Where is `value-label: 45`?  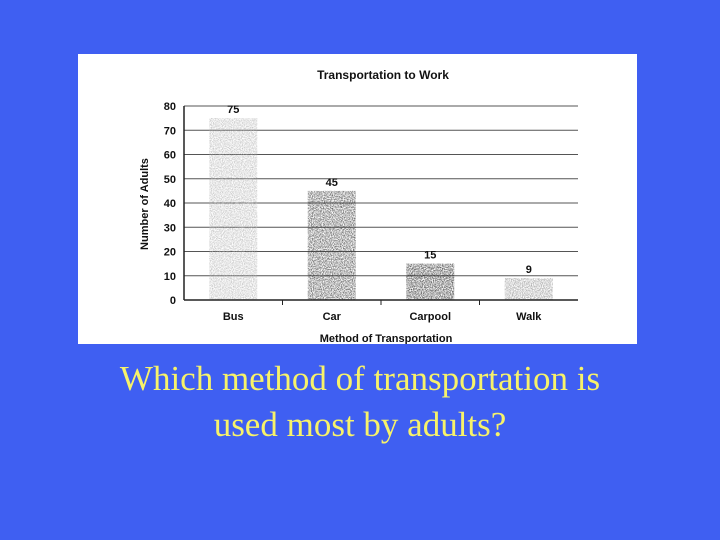 value-label: 45 is located at coordinates (332, 183).